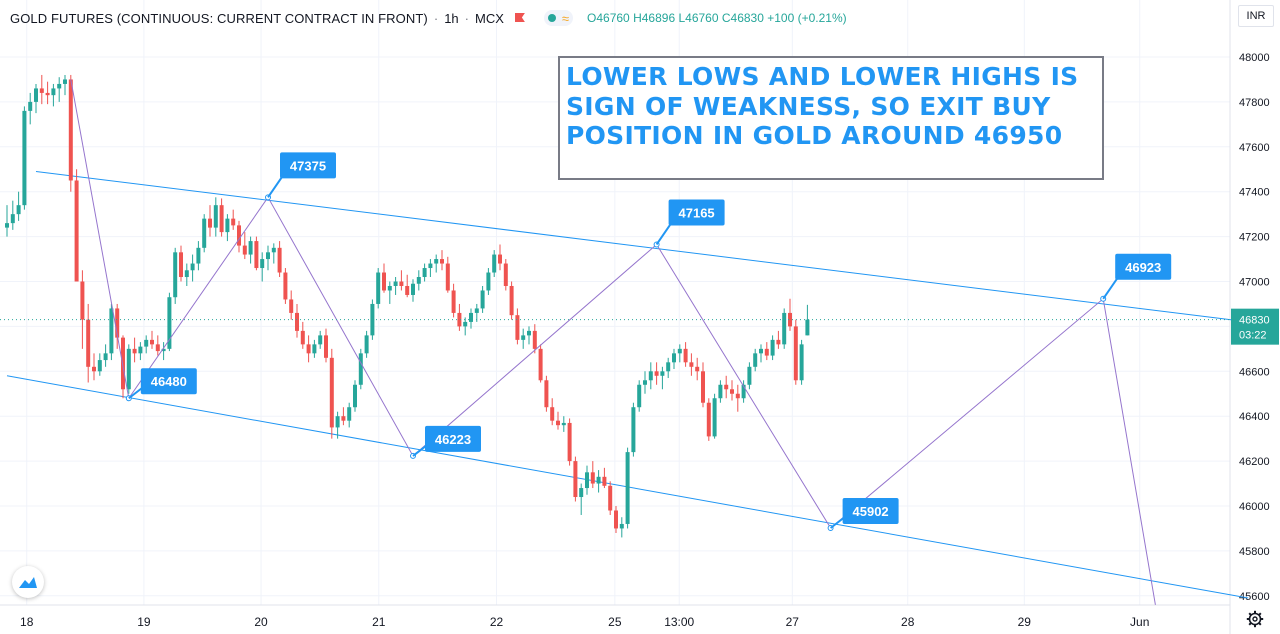 This screenshot has height=634, width=1280. I want to click on exchange-label: MCX, so click(489, 18).